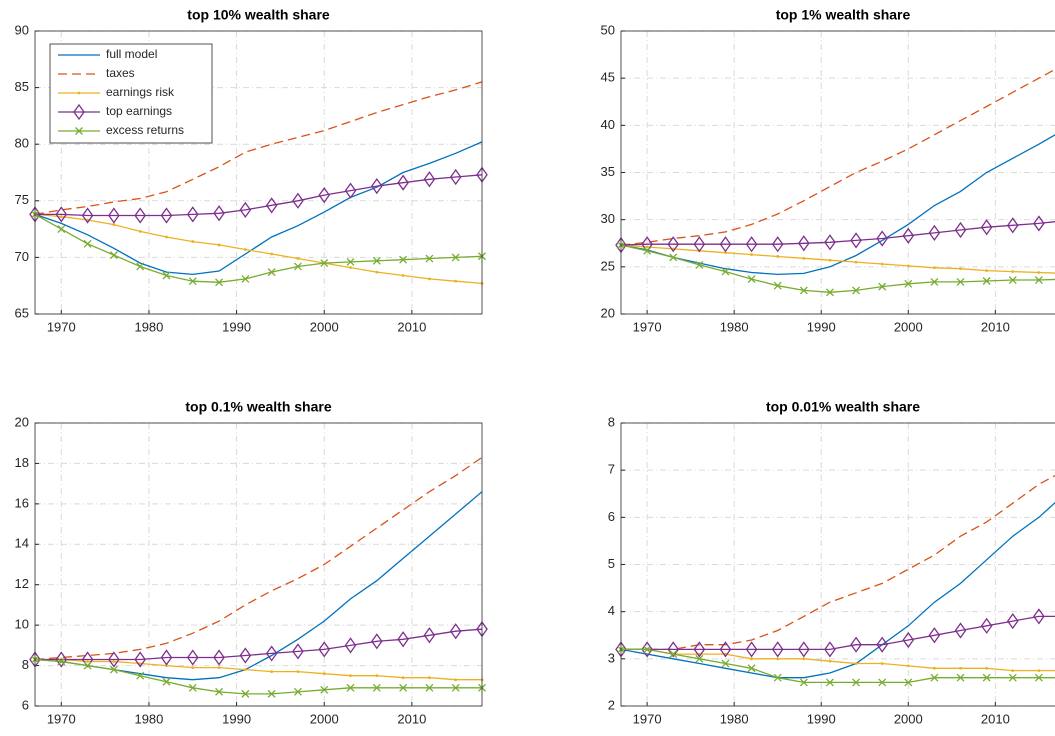  Describe the element at coordinates (22, 256) in the screenshot. I see `y-tick-label: 70` at that location.